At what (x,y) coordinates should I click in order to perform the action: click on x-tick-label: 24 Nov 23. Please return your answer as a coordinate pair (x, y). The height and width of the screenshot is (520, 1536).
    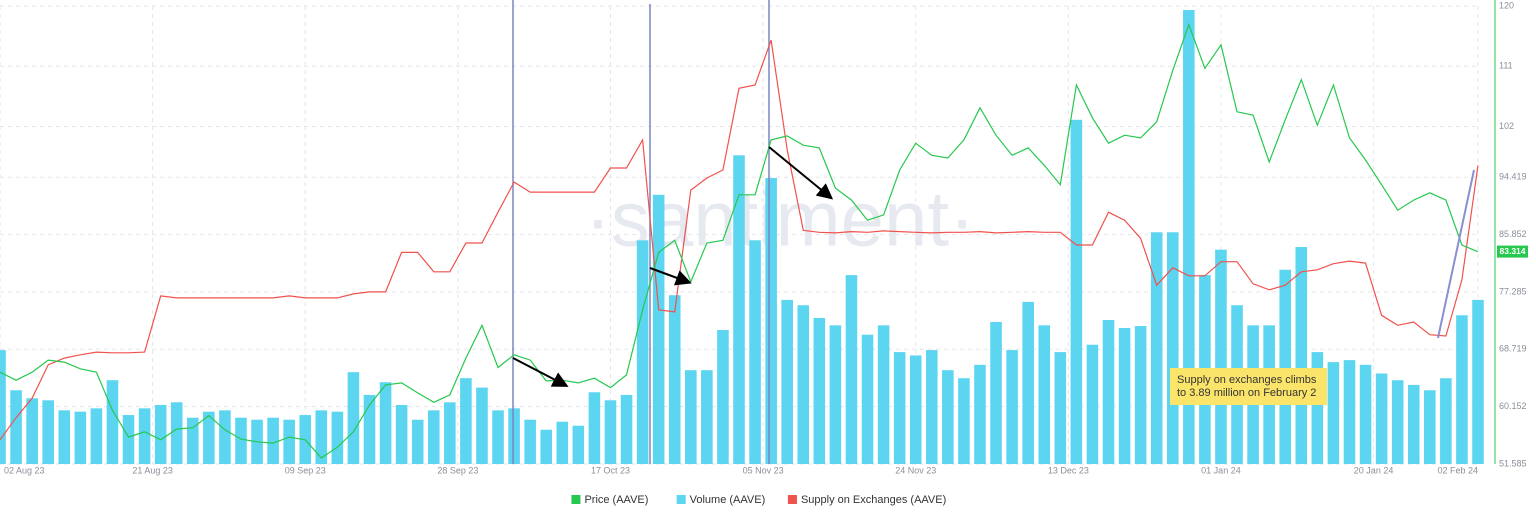
    Looking at the image, I should click on (915, 470).